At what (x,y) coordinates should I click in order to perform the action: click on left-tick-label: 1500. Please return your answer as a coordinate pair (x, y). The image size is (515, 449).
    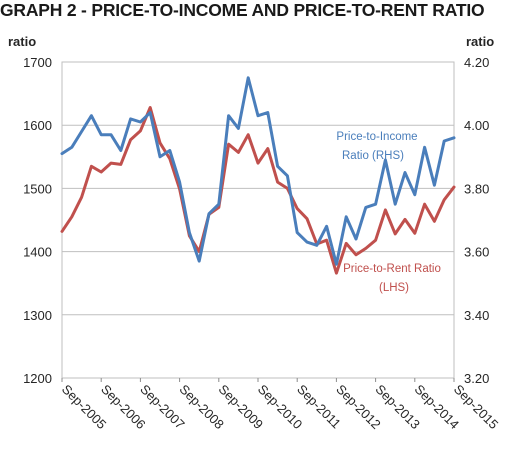
    Looking at the image, I should click on (37, 188).